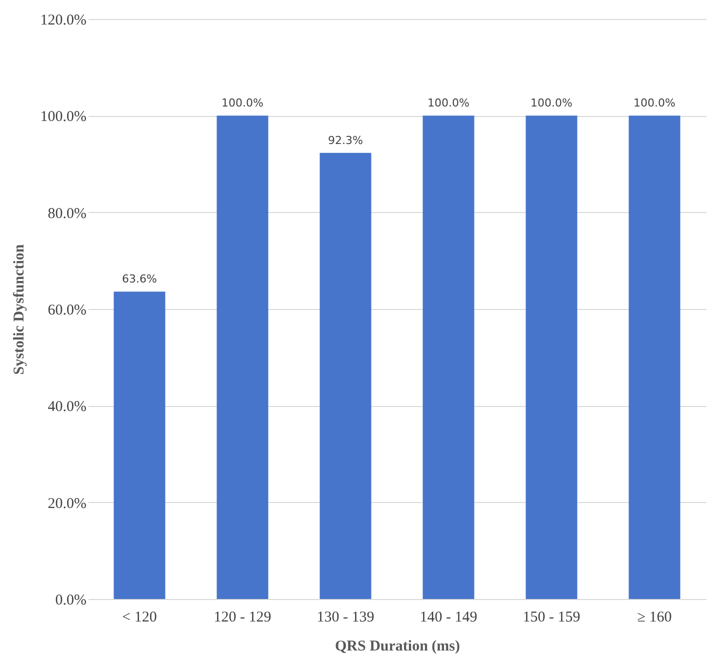 The width and height of the screenshot is (716, 663). Describe the element at coordinates (67, 214) in the screenshot. I see `y-tick-label: 80.0%` at that location.